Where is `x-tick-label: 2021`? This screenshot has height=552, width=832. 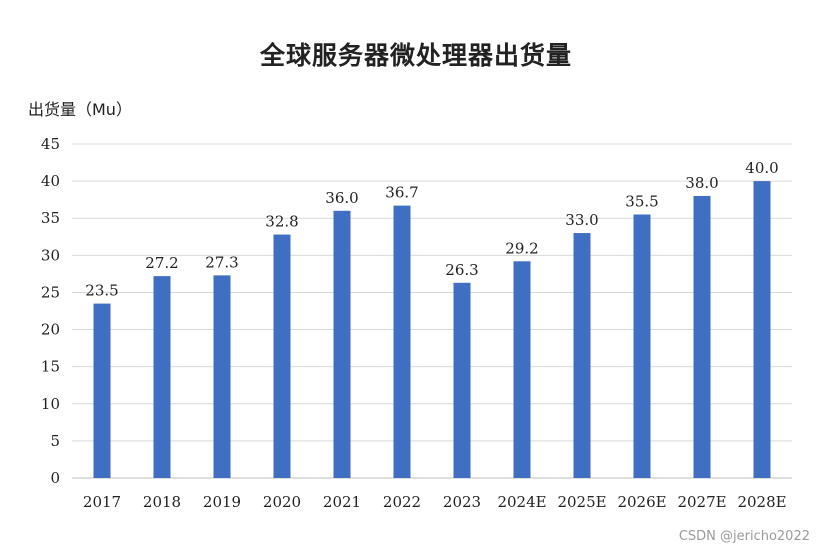
x-tick-label: 2021 is located at coordinates (342, 502).